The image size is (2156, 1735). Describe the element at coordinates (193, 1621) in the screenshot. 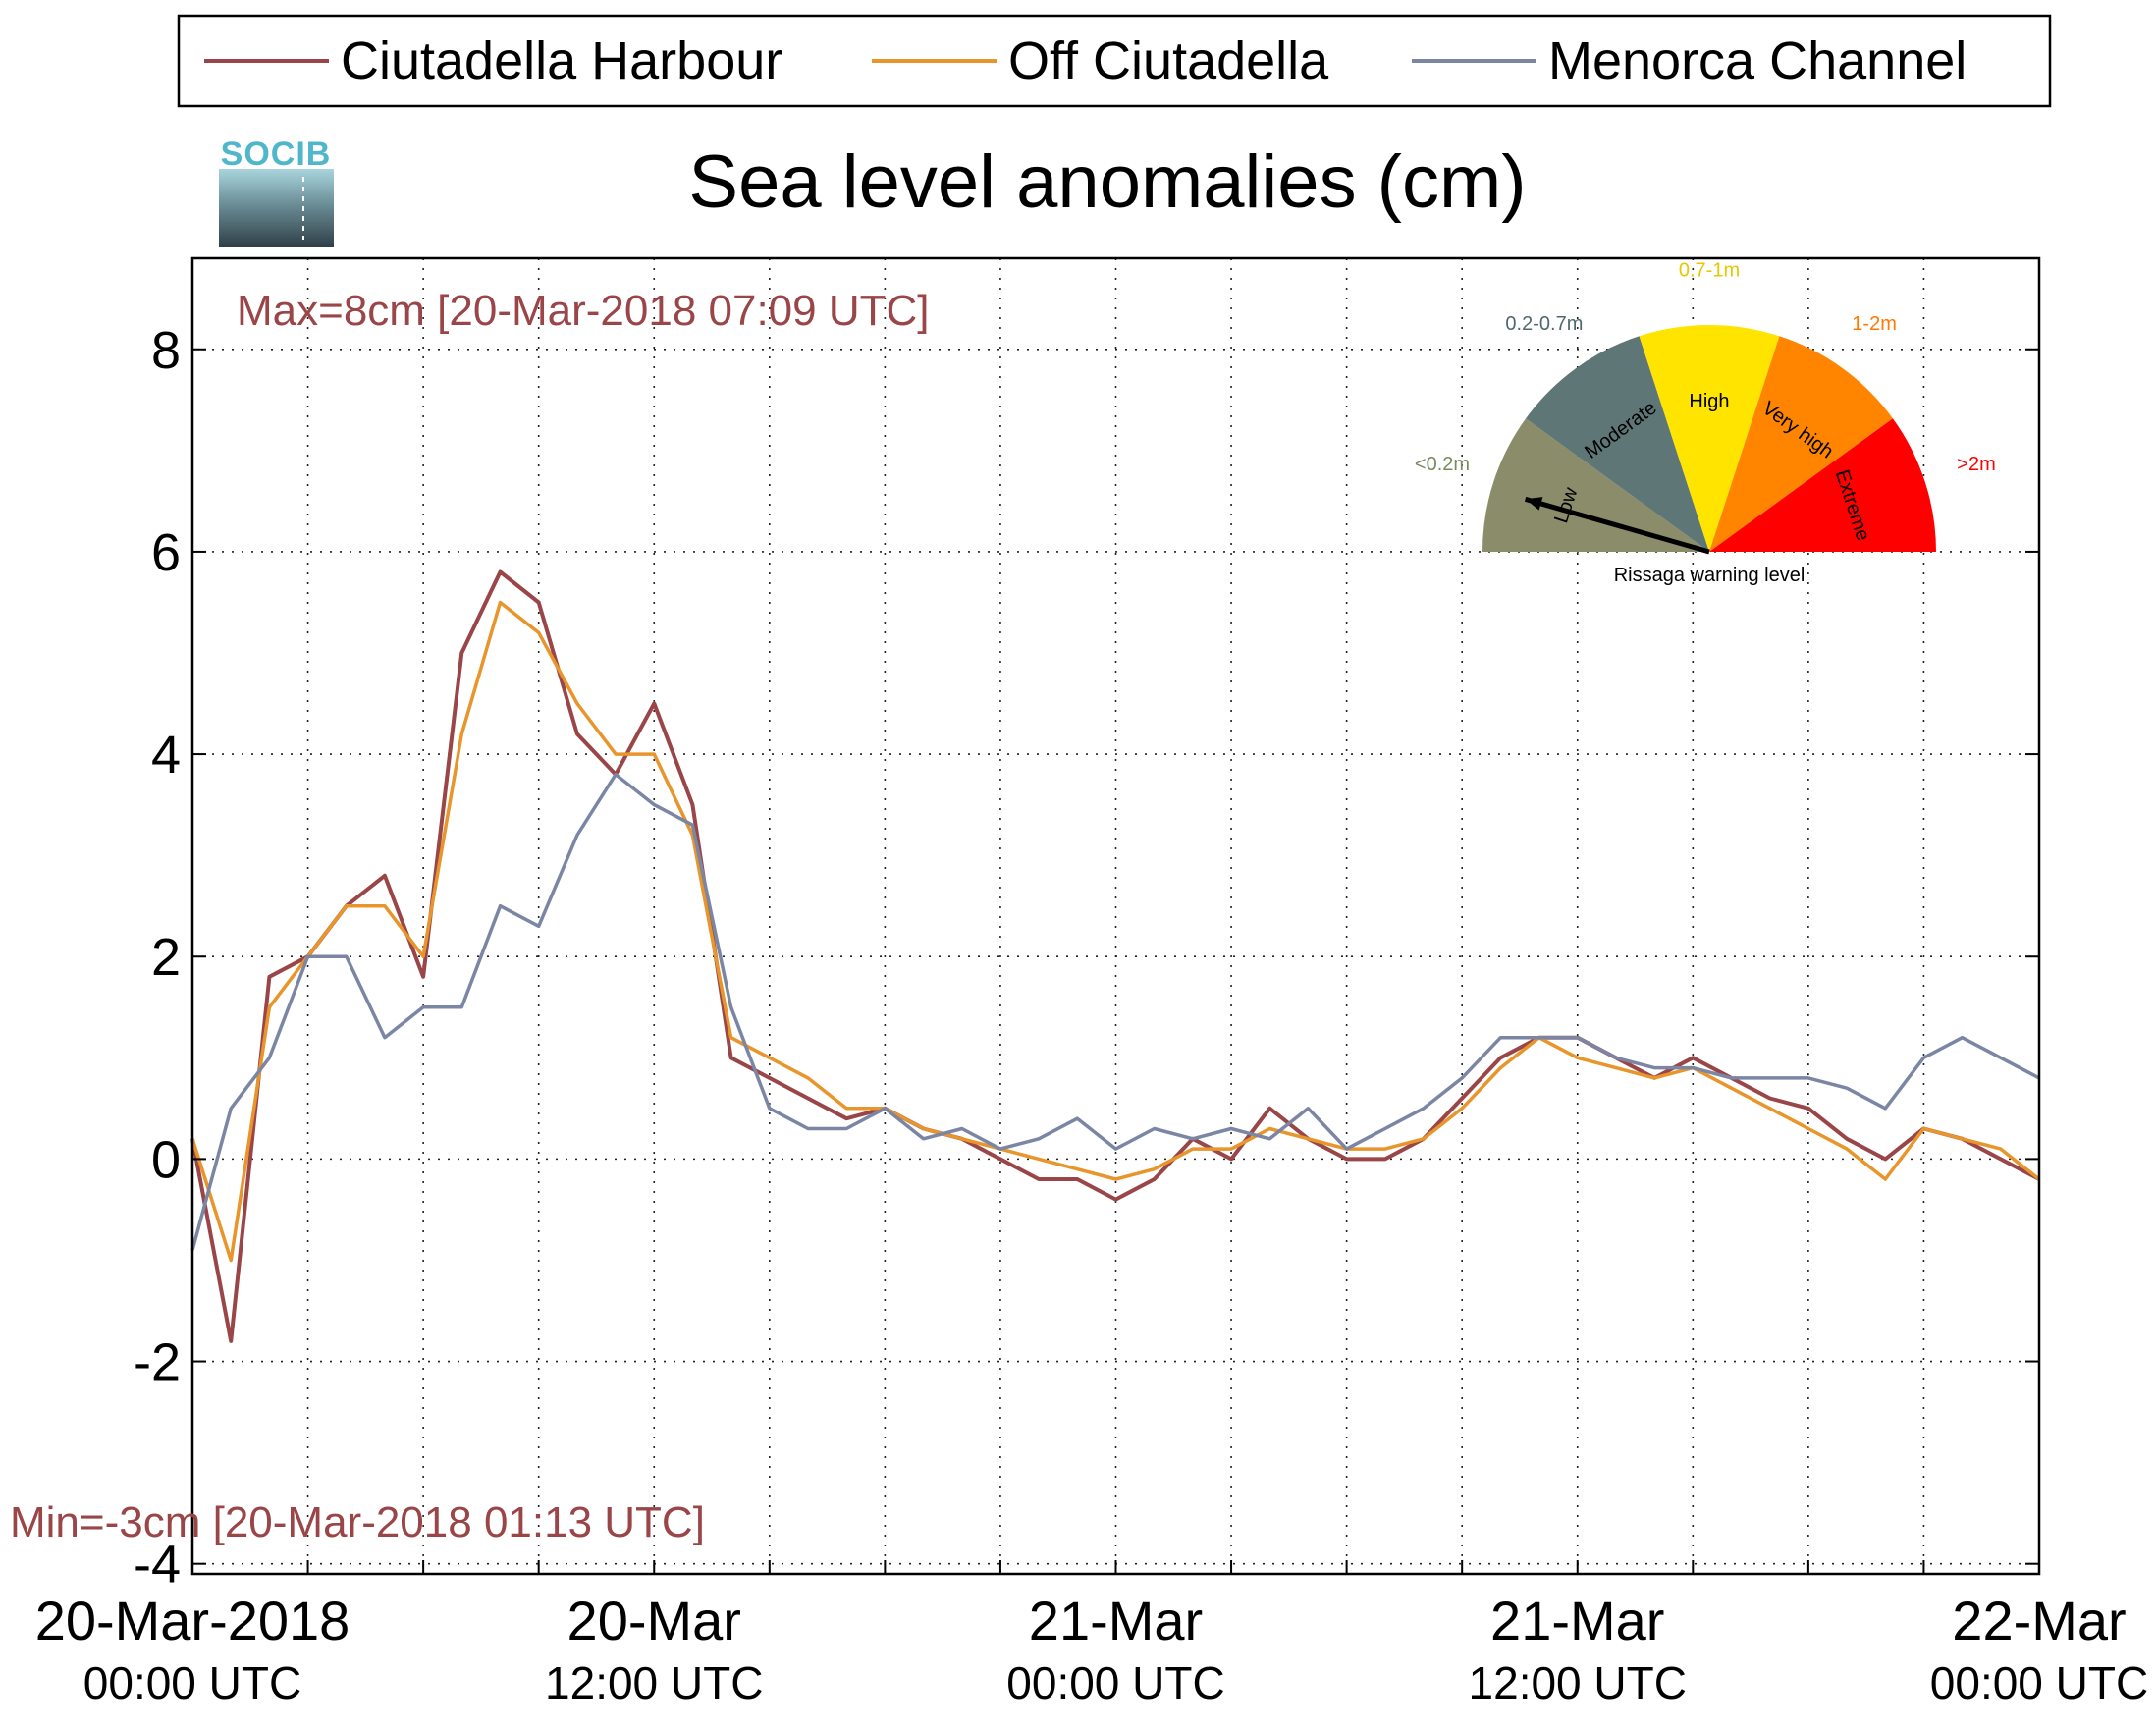

I see `x-tick-label-date: 20-Mar-2018` at that location.